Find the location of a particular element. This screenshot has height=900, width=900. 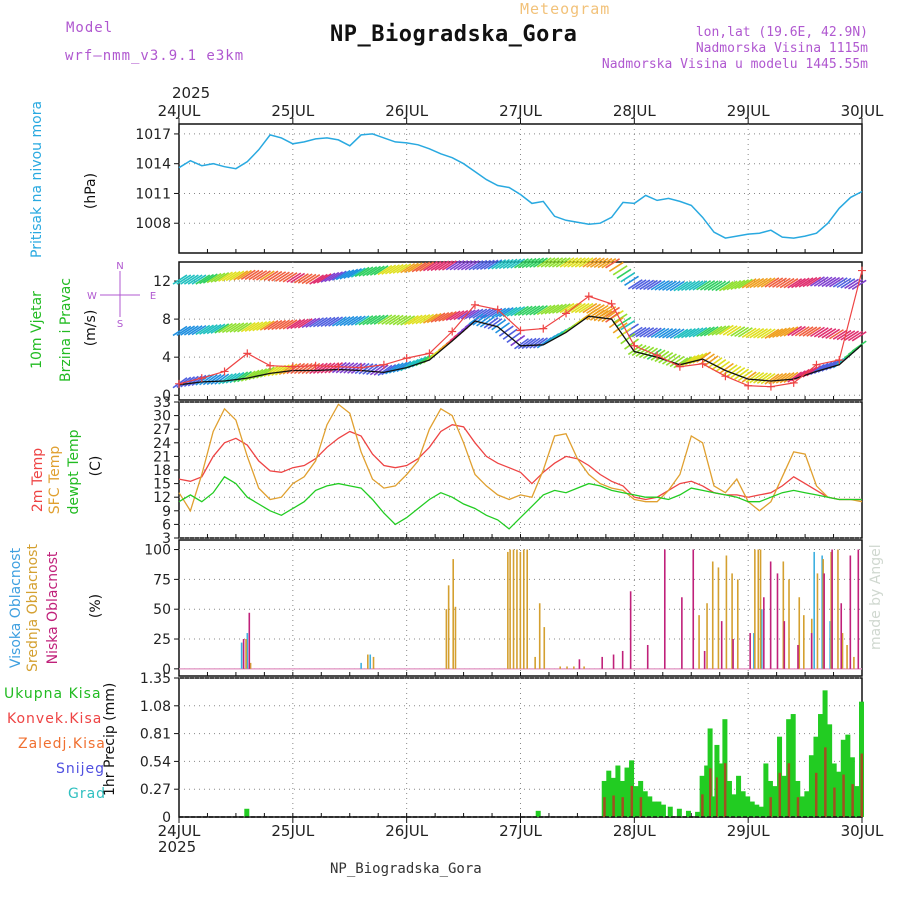

year-top: 2025 is located at coordinates (191, 93).